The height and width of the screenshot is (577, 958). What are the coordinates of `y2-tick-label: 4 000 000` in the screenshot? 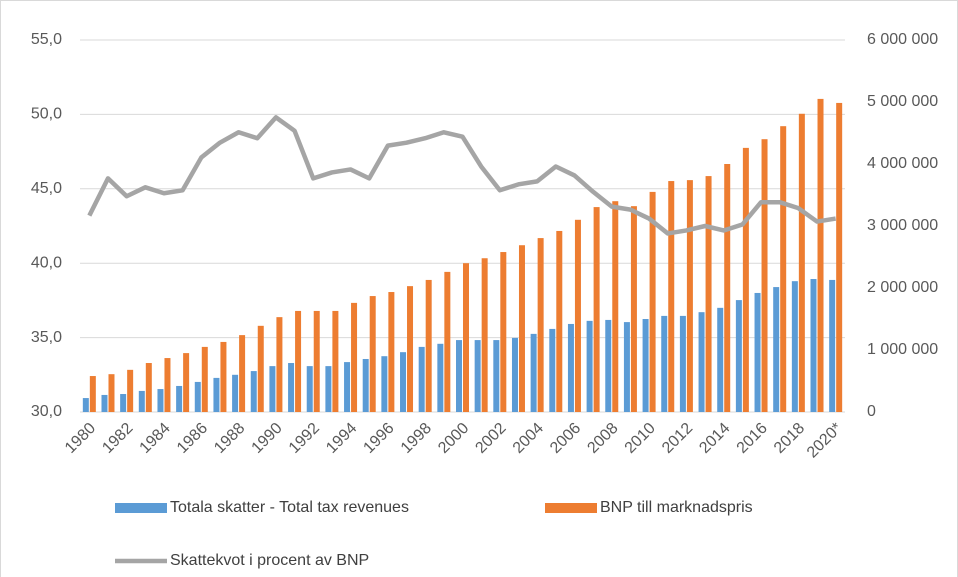 It's located at (902, 163).